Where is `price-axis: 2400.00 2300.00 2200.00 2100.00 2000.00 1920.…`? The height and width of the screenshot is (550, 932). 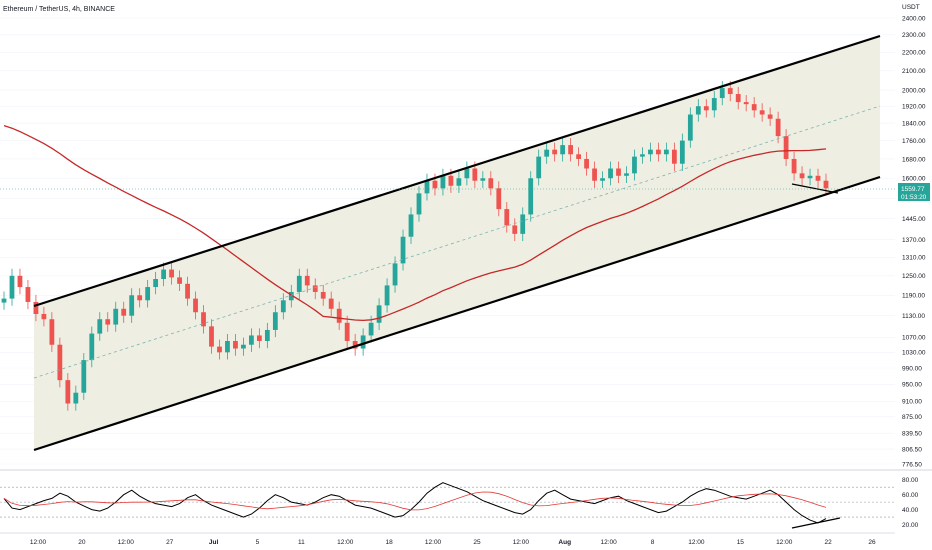
price-axis: 2400.00 2300.00 2200.00 2100.00 2000.00 1920.… is located at coordinates (914, 241).